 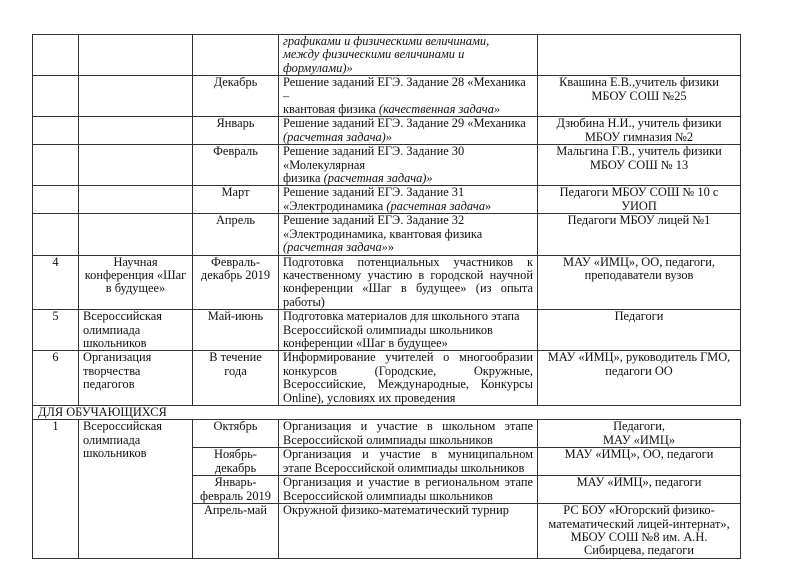 I want to click on period: В течение года, so click(x=235, y=378).